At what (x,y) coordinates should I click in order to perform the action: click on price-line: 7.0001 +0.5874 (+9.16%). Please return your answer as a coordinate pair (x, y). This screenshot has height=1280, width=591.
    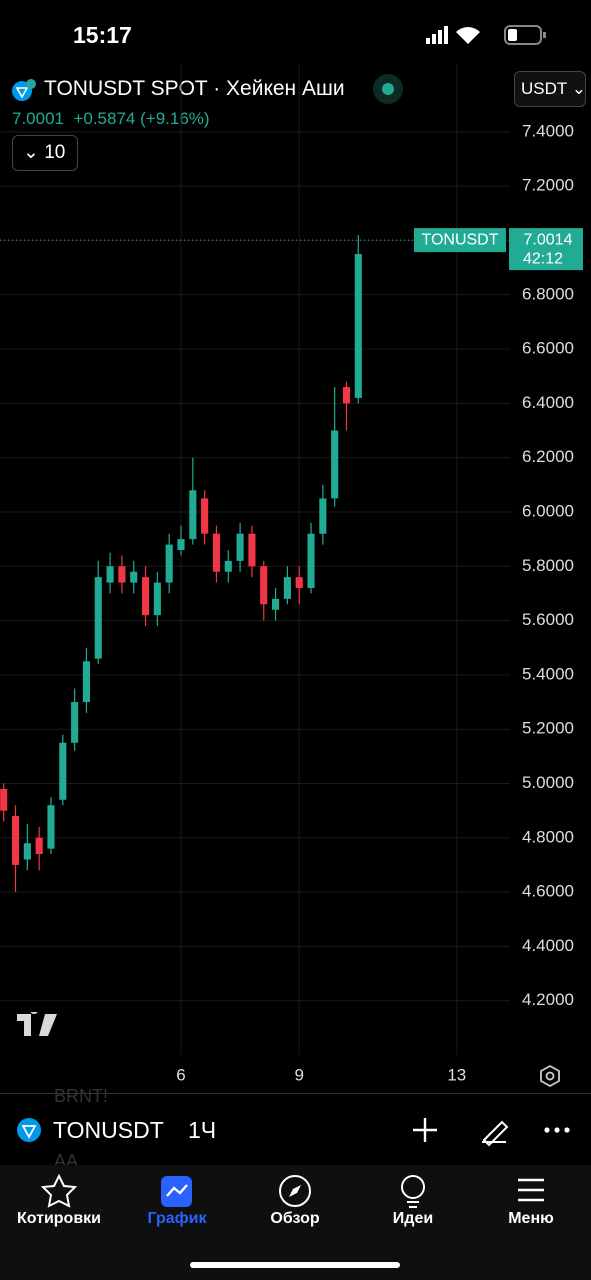
    Looking at the image, I should click on (111, 119).